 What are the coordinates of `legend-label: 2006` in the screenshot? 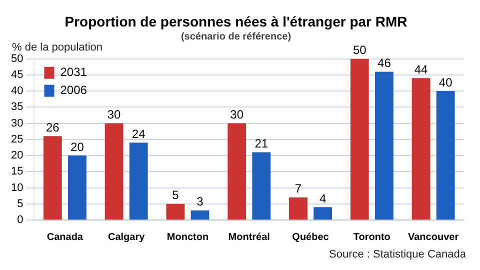 It's located at (74, 90).